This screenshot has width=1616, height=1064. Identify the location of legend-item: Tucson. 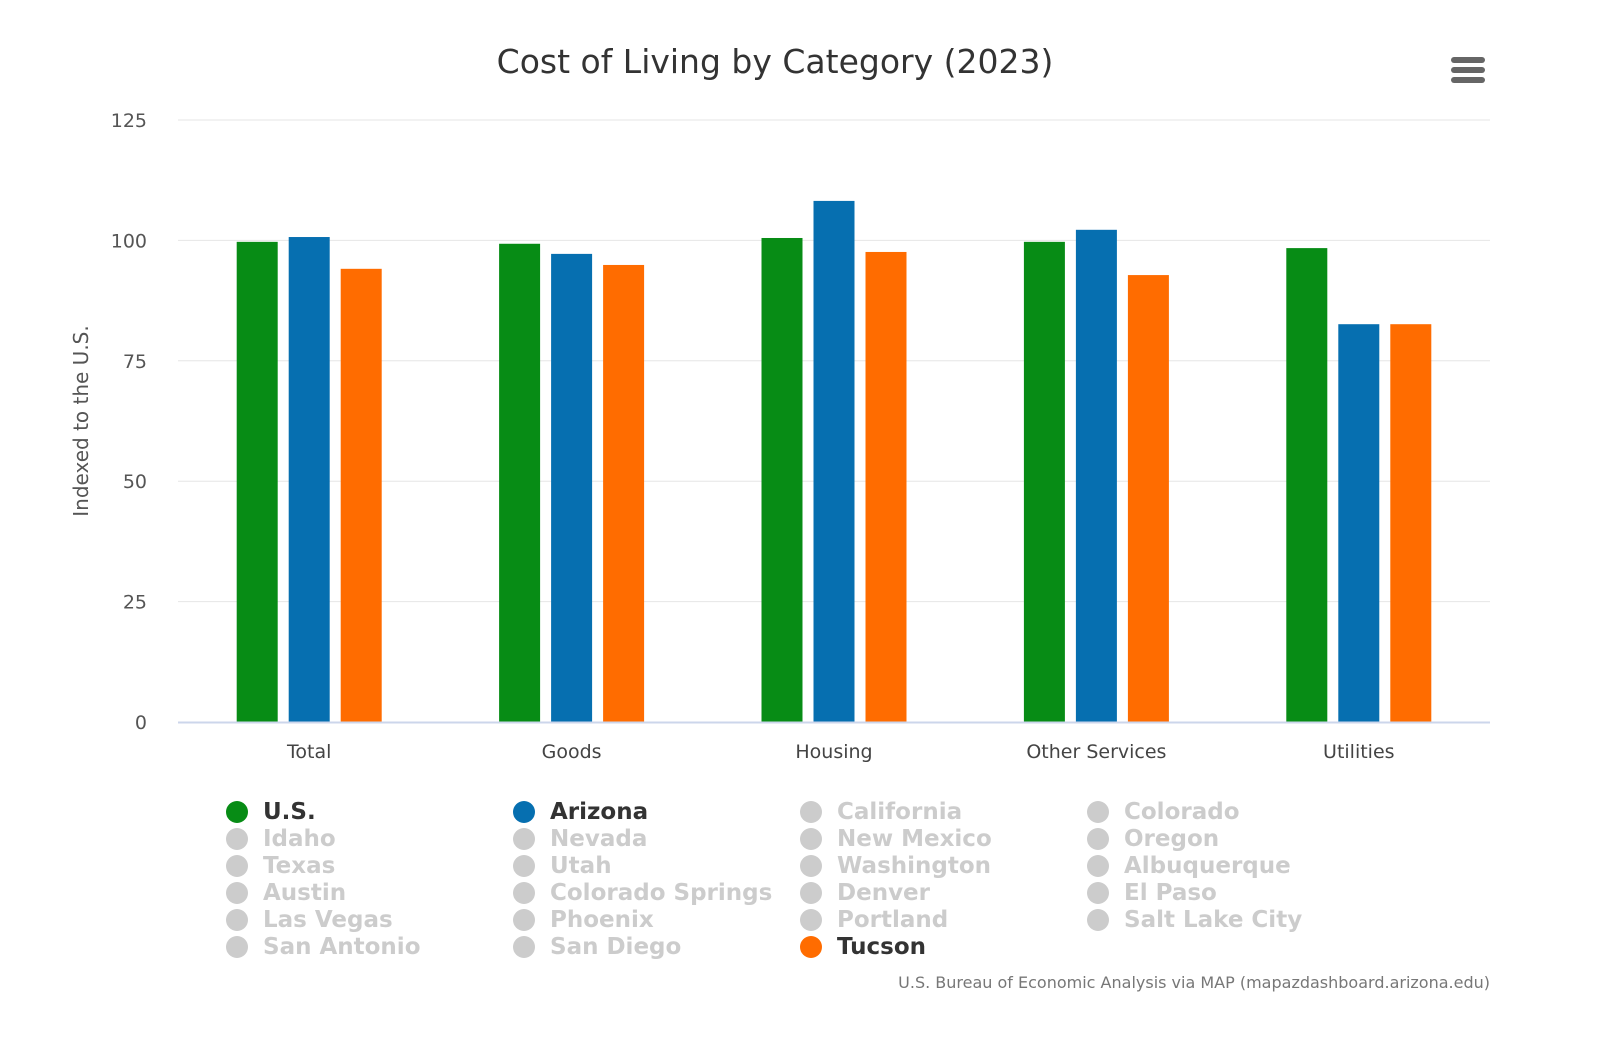
(943, 946).